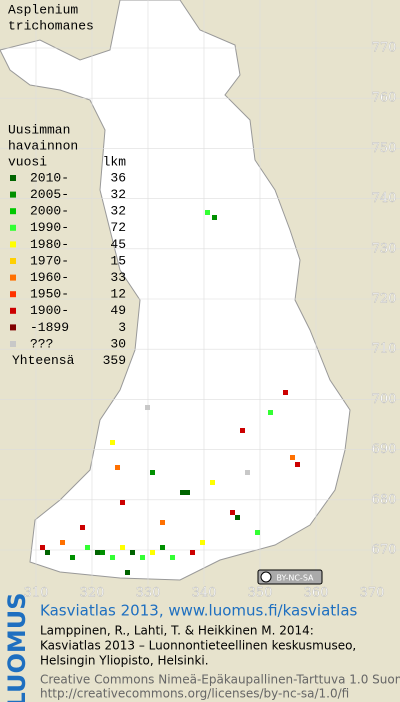  I want to click on citation: Helsingin Yliopisto, Helsinki., so click(124, 661).